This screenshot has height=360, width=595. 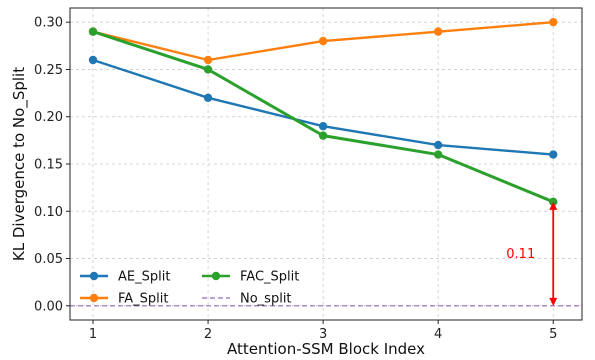 I want to click on y-tick-label: 0.05, so click(x=48, y=259).